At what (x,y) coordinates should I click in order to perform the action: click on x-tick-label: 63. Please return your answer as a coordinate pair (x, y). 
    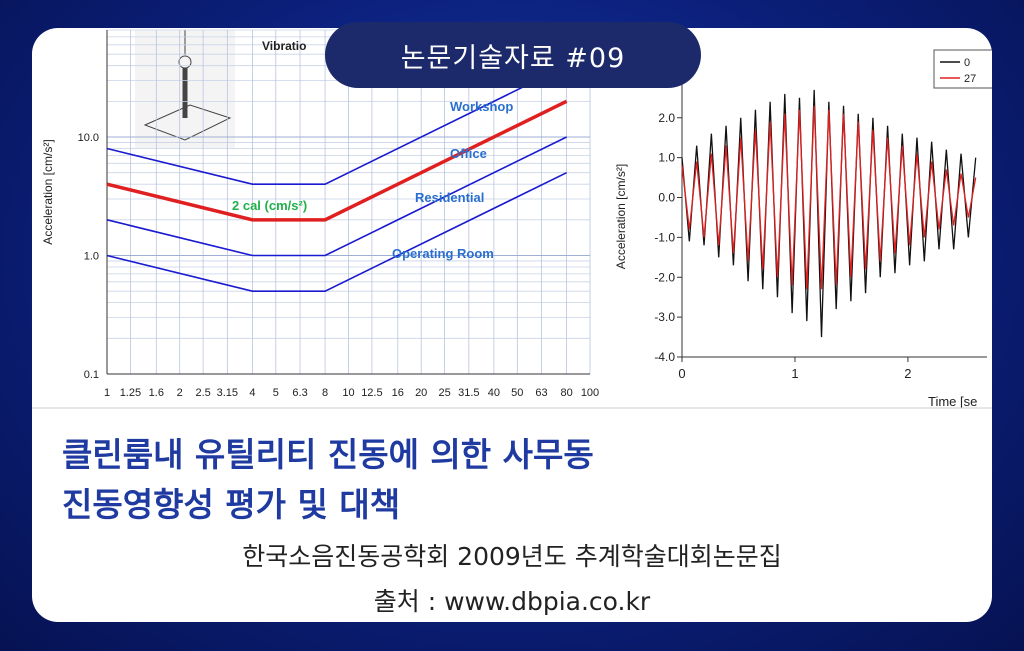
    Looking at the image, I should click on (541, 393).